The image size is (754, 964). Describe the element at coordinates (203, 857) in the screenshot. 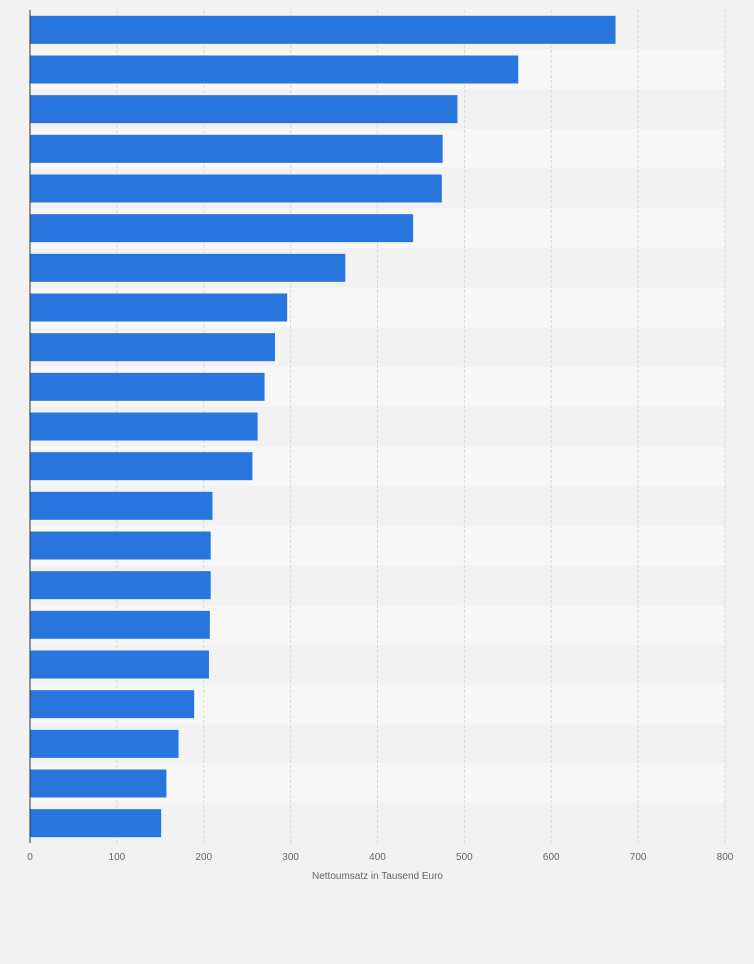

I see `x-tick-label: 200` at that location.